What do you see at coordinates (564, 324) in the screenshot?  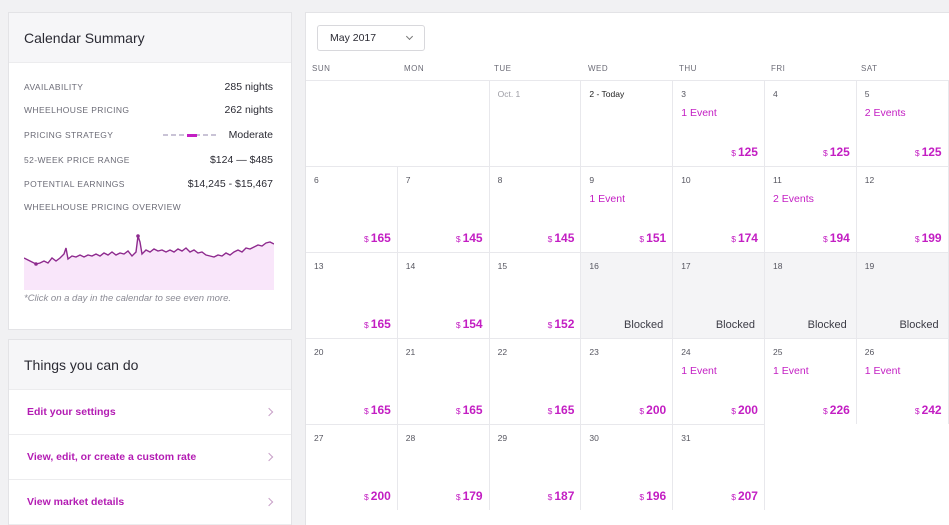 I see `price-value: 152` at bounding box center [564, 324].